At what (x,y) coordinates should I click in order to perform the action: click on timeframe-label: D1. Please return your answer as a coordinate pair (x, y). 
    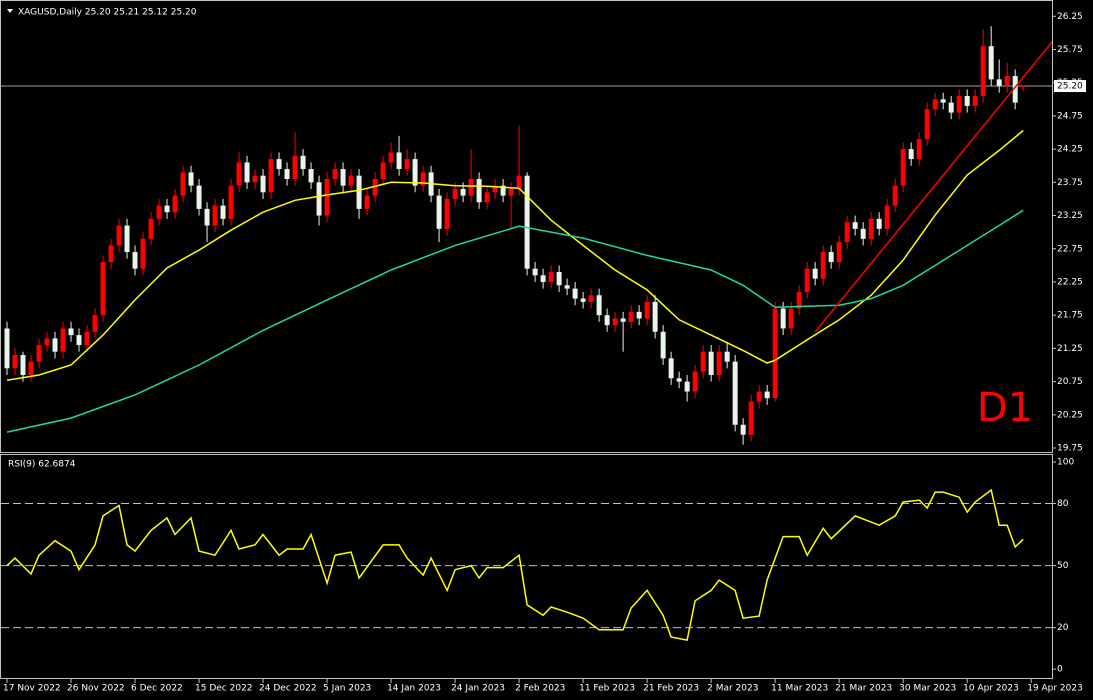
    Looking at the image, I should click on (1005, 408).